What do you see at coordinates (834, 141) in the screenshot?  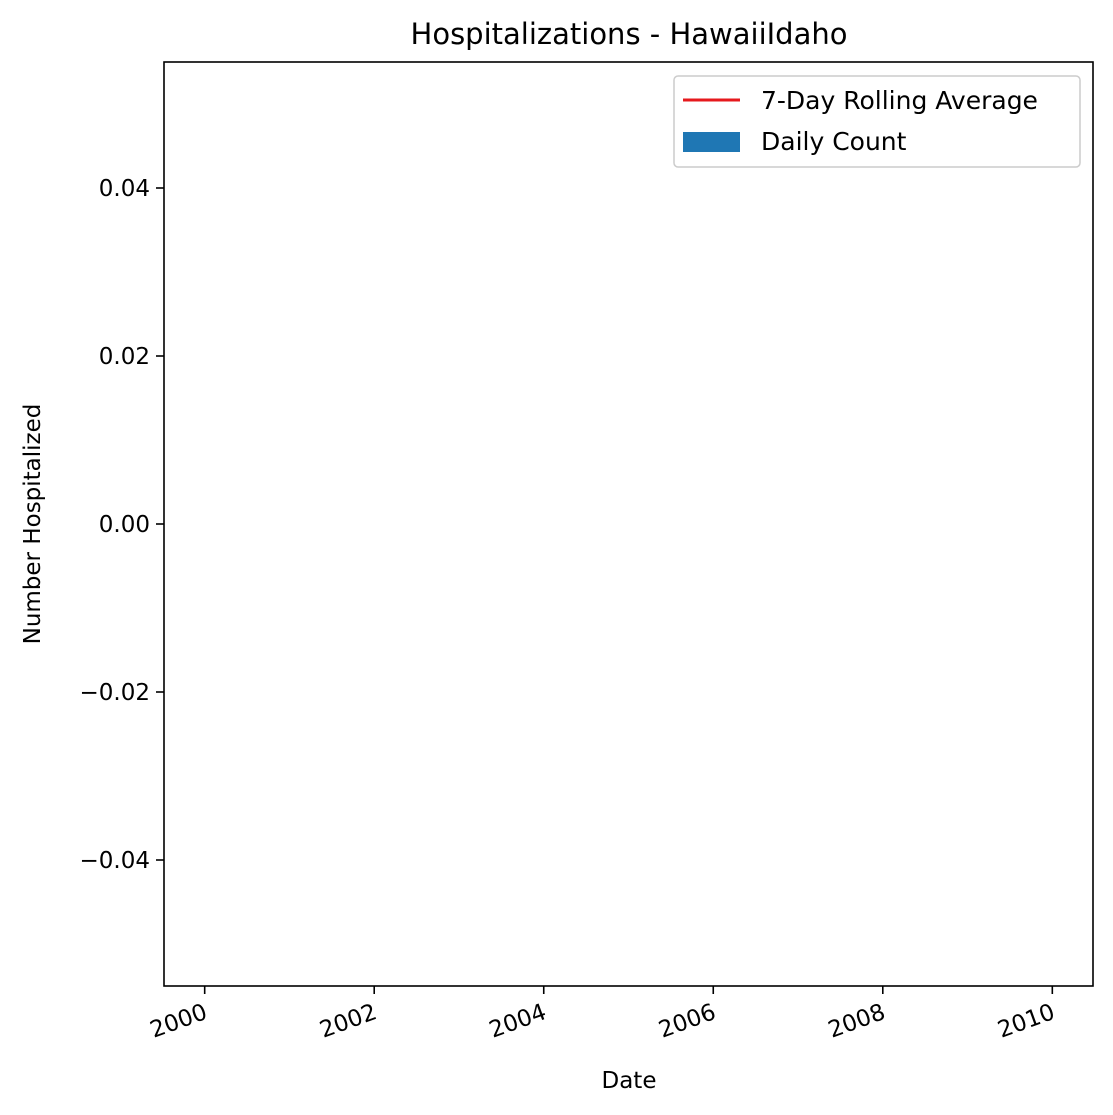 I see `legend-label-daily-count: Daily Count` at bounding box center [834, 141].